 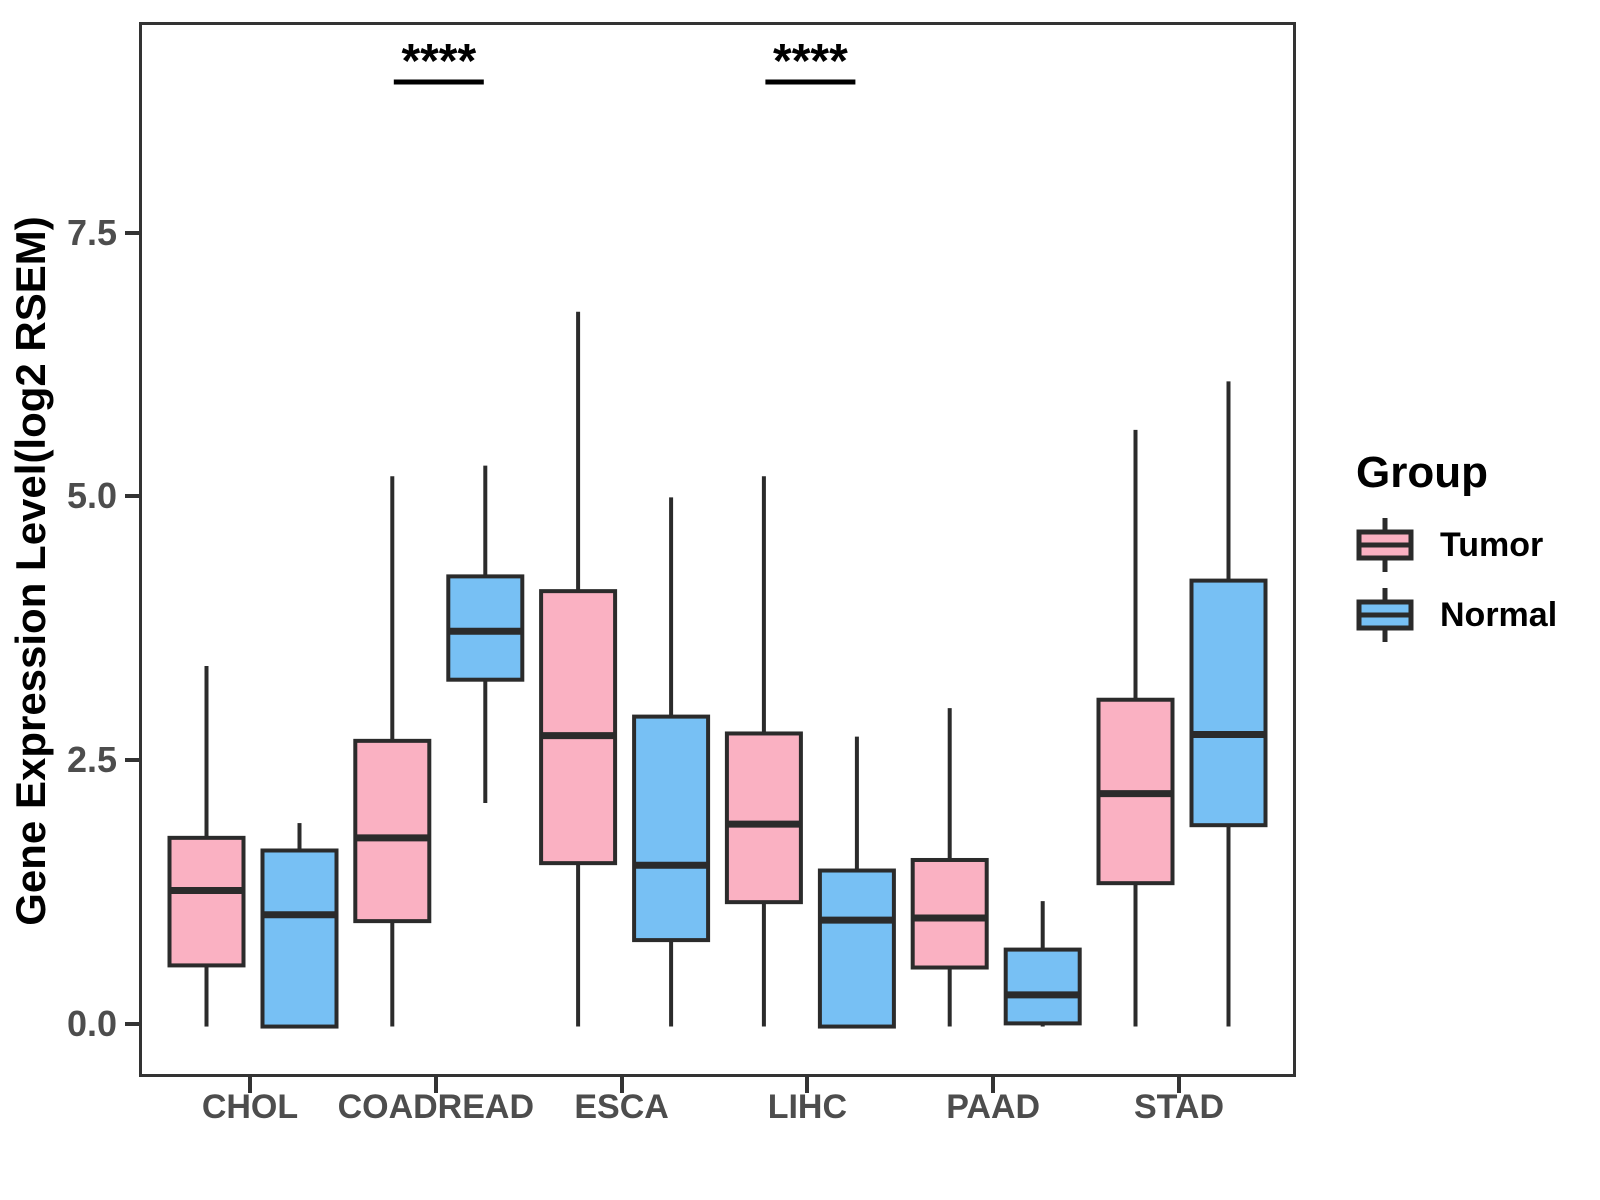 What do you see at coordinates (993, 1107) in the screenshot?
I see `x-tick-label-paad: PAAD` at bounding box center [993, 1107].